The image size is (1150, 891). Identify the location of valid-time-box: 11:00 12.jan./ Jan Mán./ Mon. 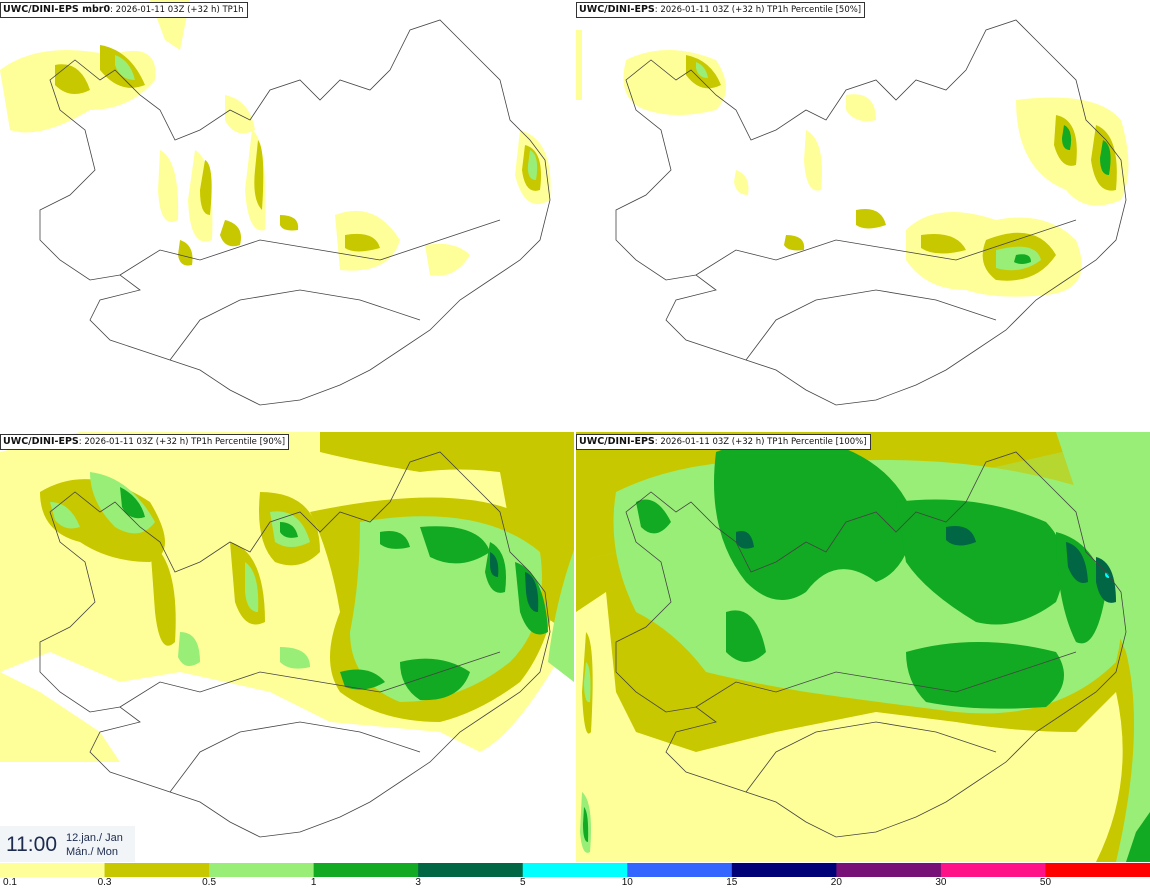
(67, 844).